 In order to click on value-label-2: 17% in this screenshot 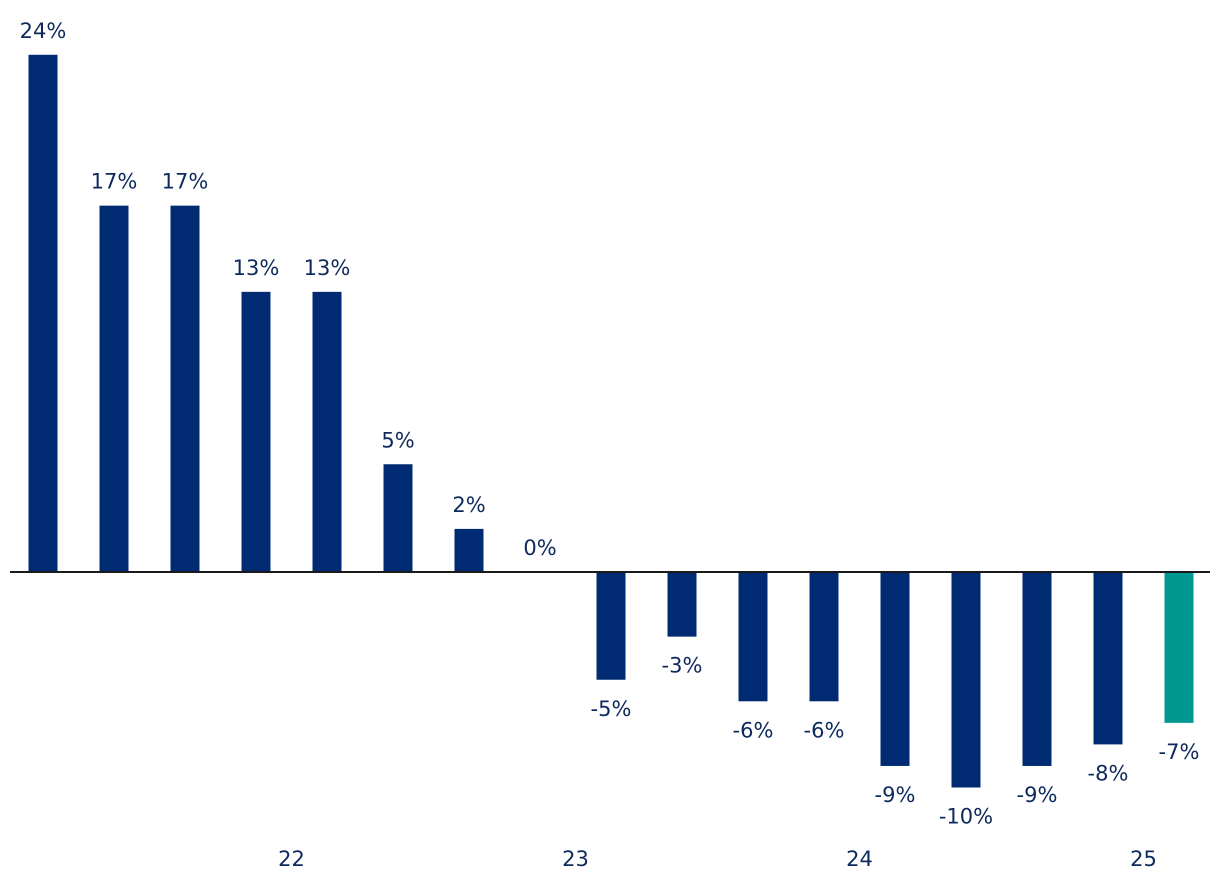, I will do `click(114, 182)`.